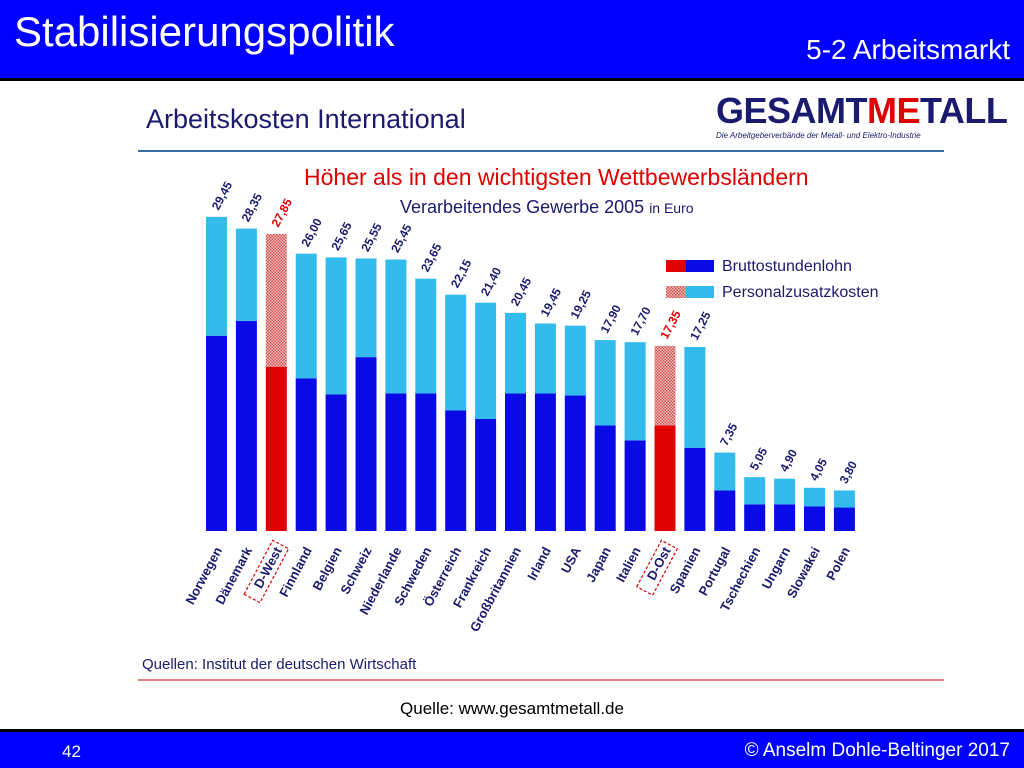  What do you see at coordinates (575, 360) in the screenshot?
I see `bar-extra-usa` at bounding box center [575, 360].